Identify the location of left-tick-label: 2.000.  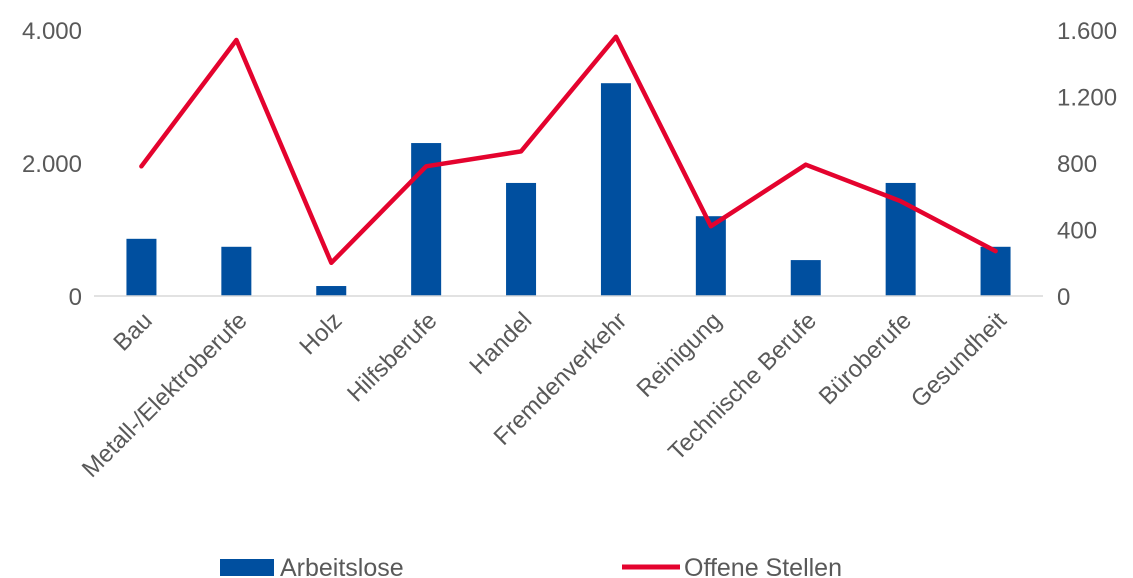
(52, 164).